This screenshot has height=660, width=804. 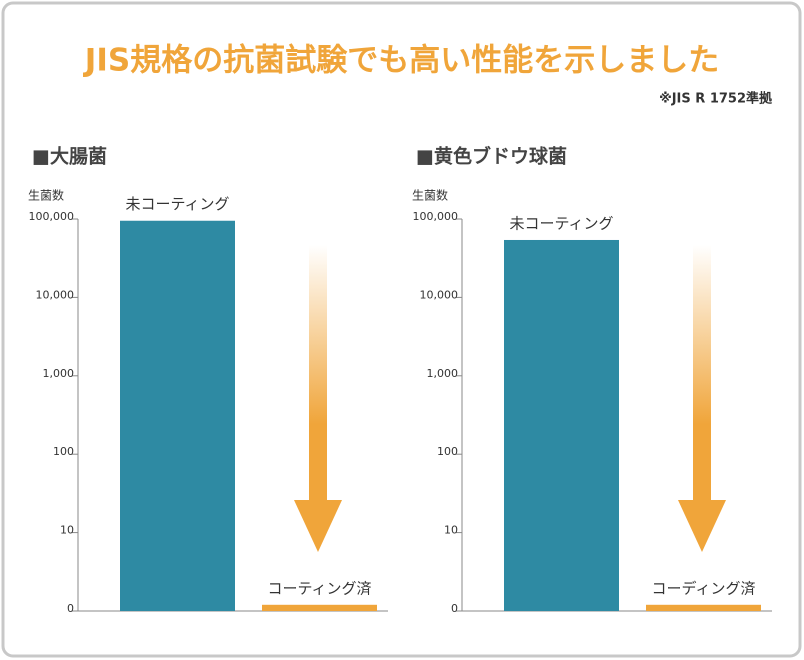 What do you see at coordinates (69, 156) in the screenshot?
I see `chart-title: ■大腸菌` at bounding box center [69, 156].